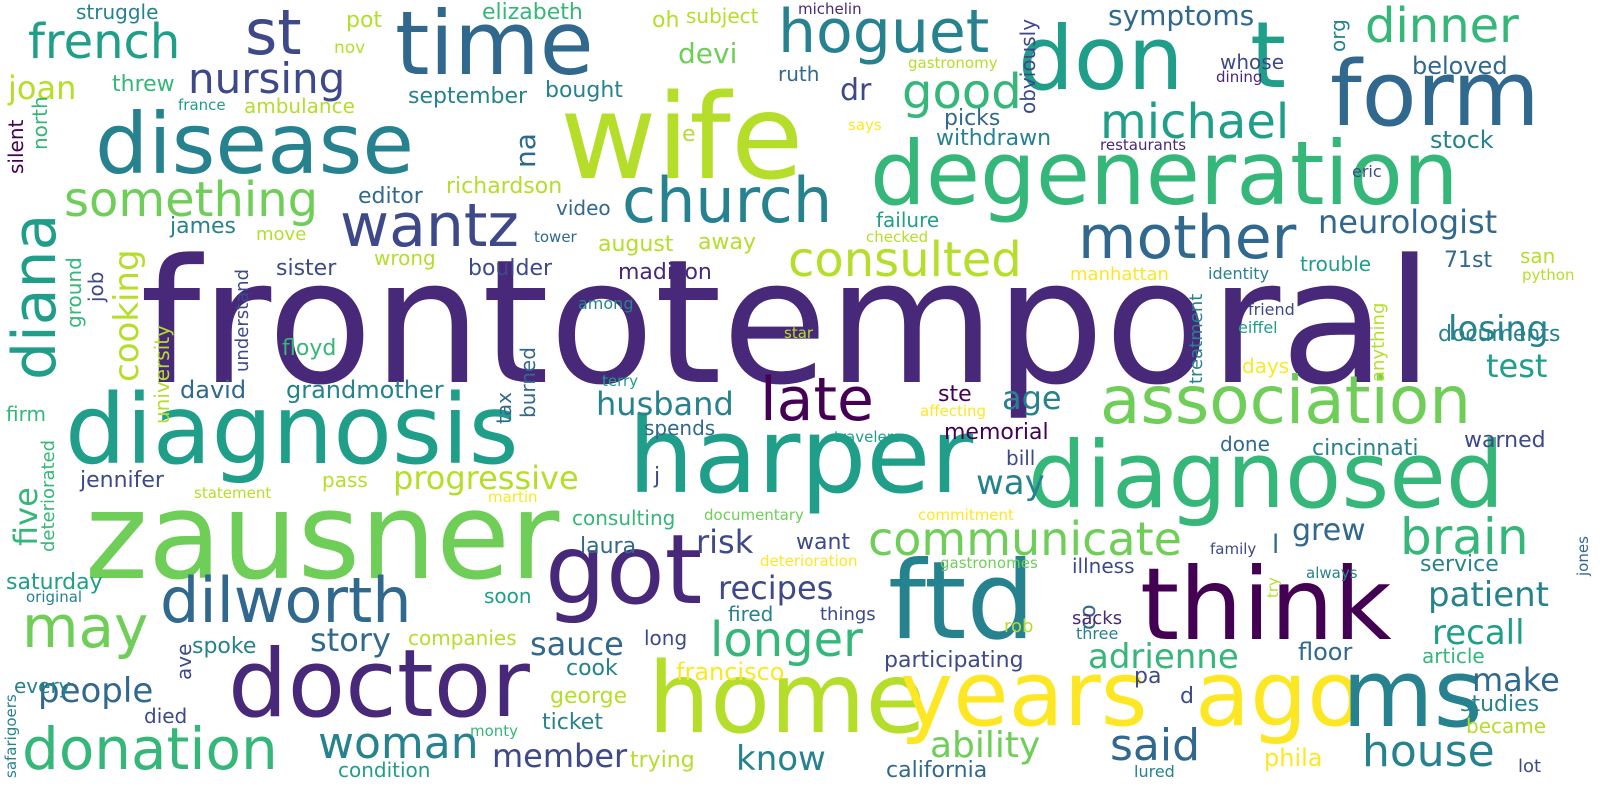  I want to click on word-lured: lured, so click(1154, 771).